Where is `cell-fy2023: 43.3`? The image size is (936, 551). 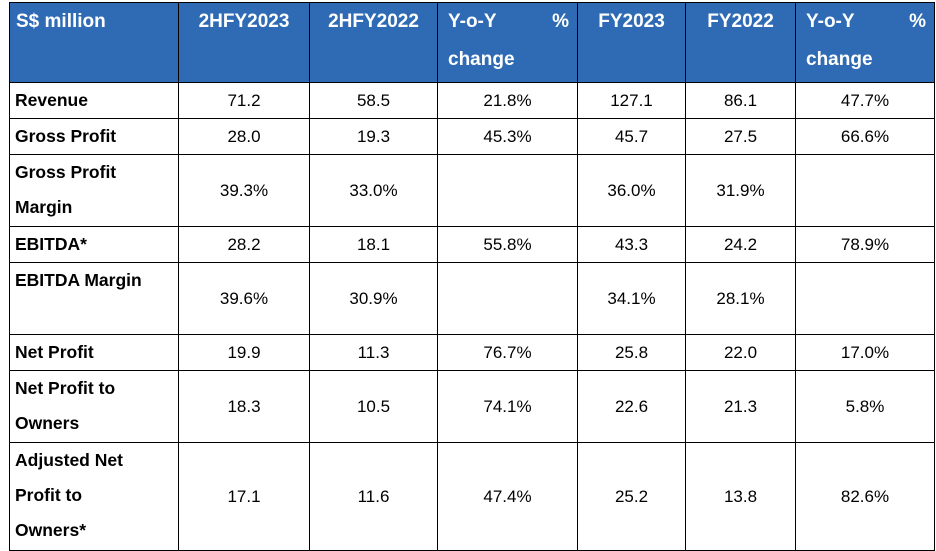
cell-fy2023: 43.3 is located at coordinates (631, 244).